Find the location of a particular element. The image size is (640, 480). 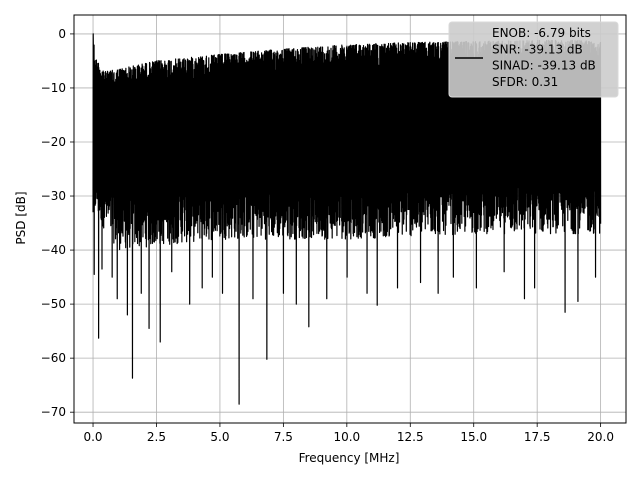

x-tick-label: 7.5 is located at coordinates (283, 437).